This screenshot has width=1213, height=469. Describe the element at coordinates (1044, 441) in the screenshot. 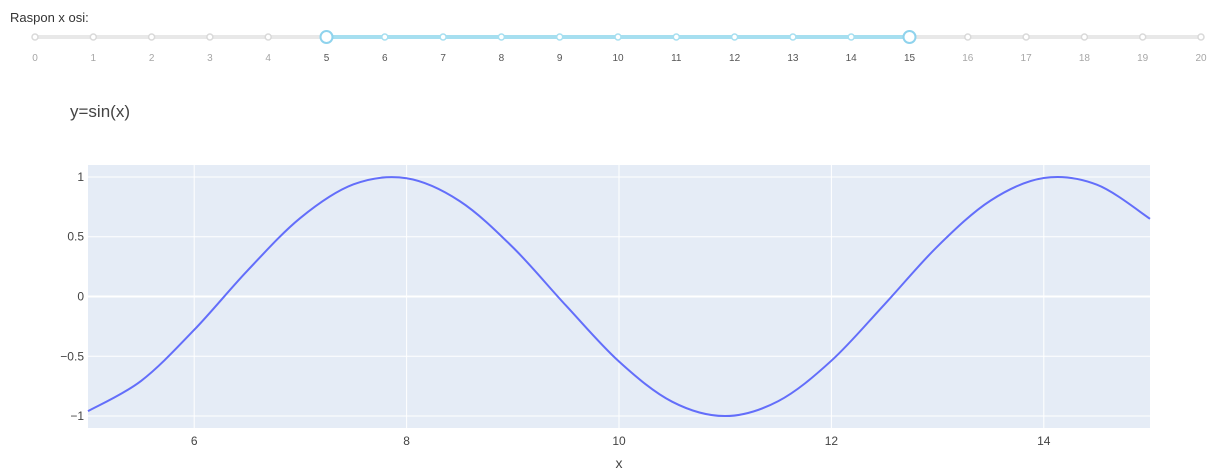

I see `x-tick-label: 14` at that location.